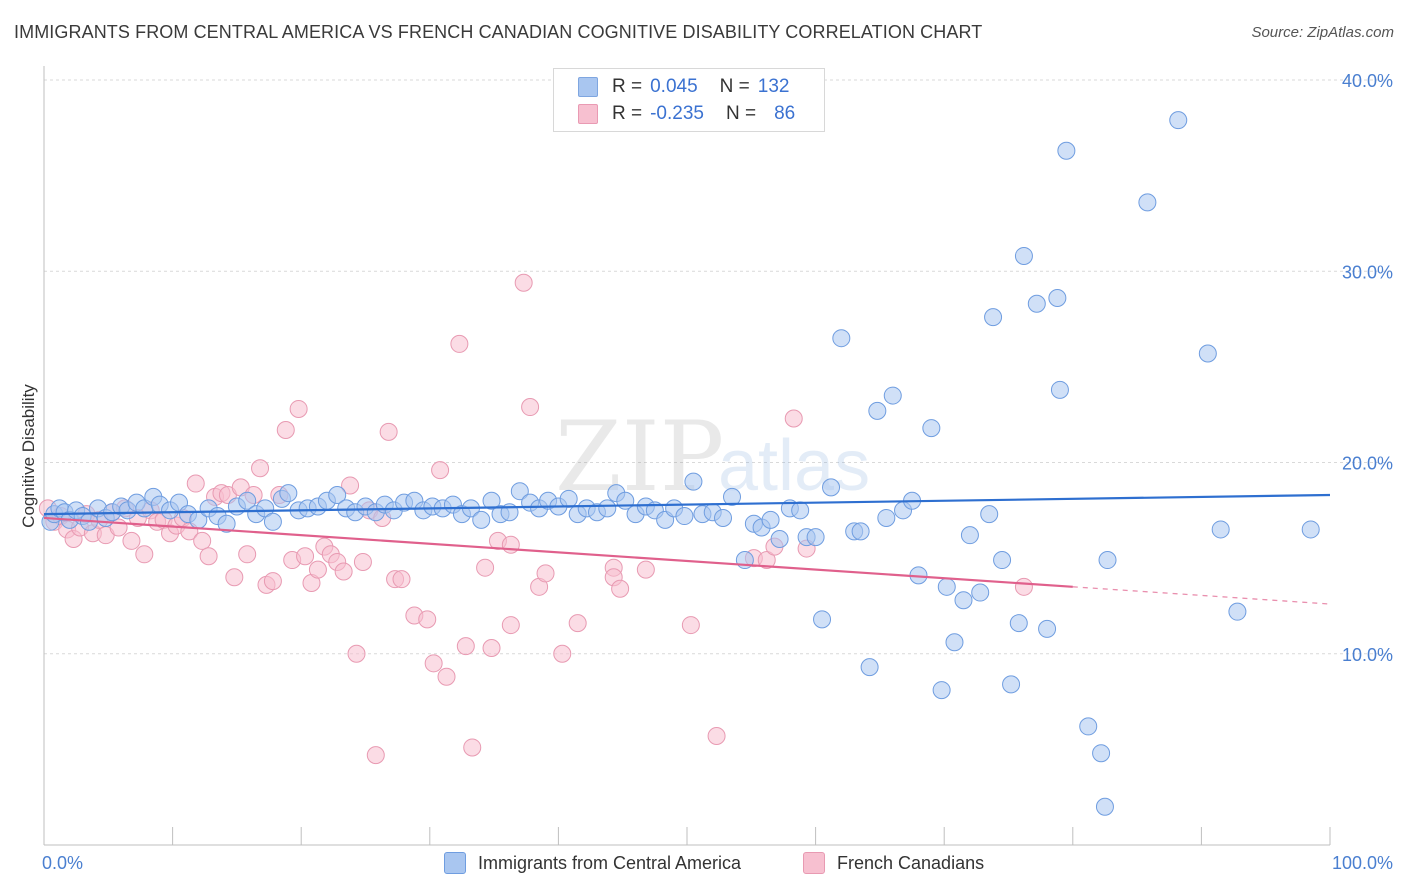 The width and height of the screenshot is (1406, 892). Describe the element at coordinates (785, 113) in the screenshot. I see `n-value: 86` at that location.